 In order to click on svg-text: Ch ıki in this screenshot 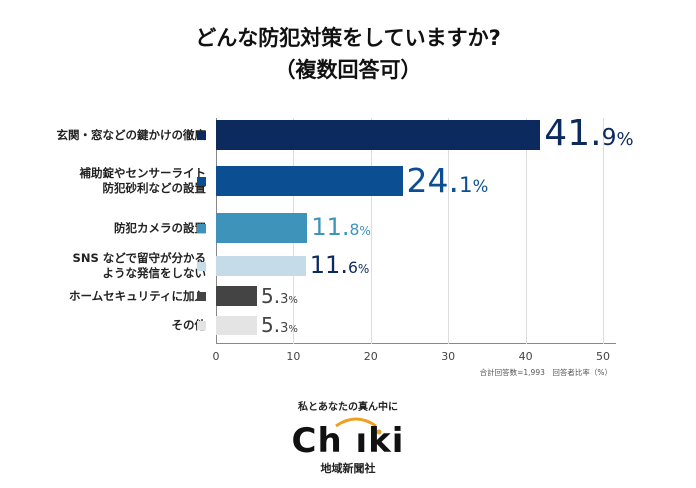, I will do `click(348, 439)`.